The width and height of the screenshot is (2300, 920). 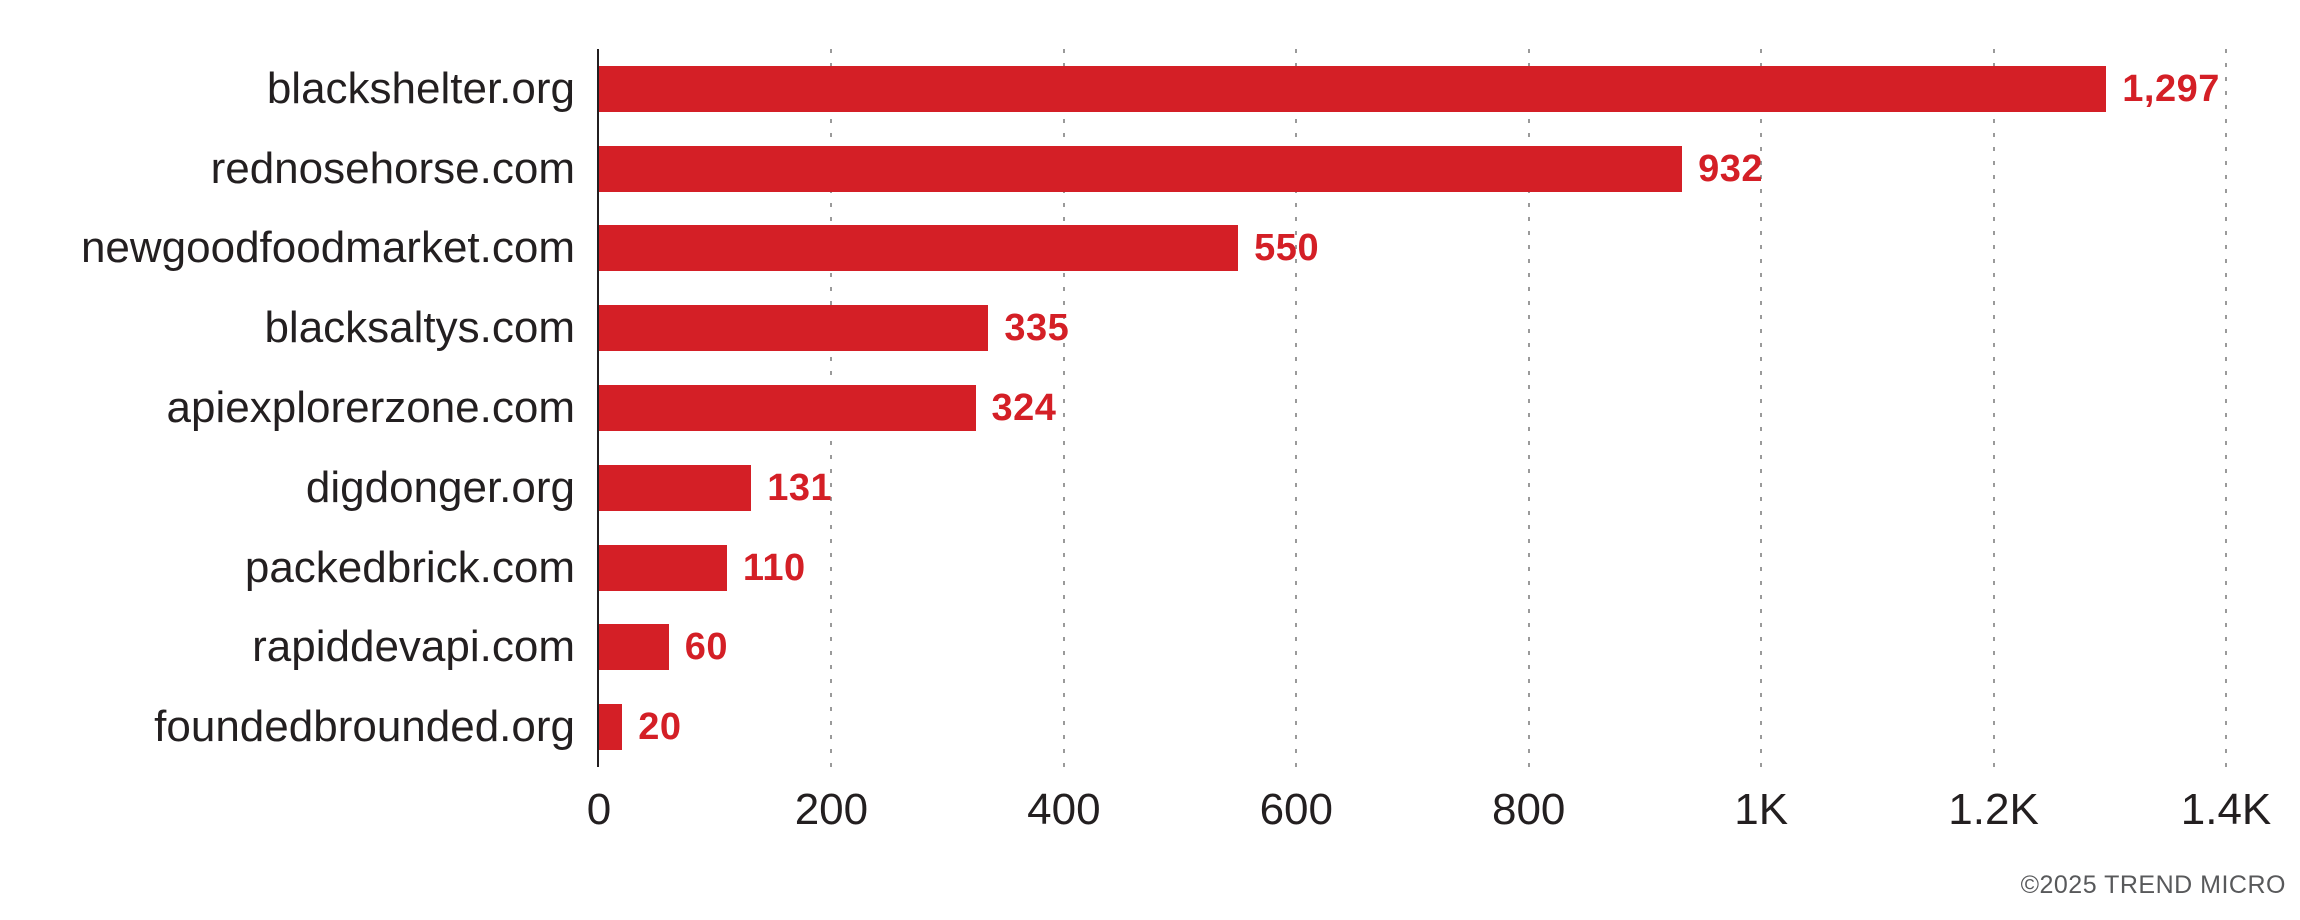 What do you see at coordinates (2226, 809) in the screenshot?
I see `x-tick-label-1.4K: 1.4K` at bounding box center [2226, 809].